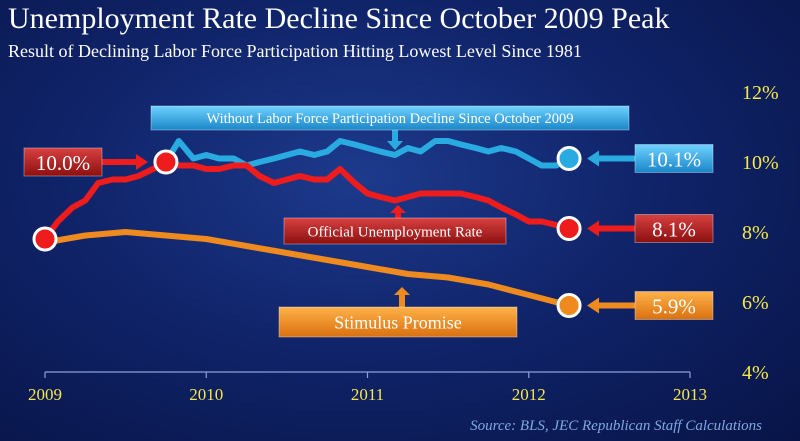 This screenshot has width=800, height=441. Describe the element at coordinates (760, 93) in the screenshot. I see `y-tick-label: 12%` at that location.